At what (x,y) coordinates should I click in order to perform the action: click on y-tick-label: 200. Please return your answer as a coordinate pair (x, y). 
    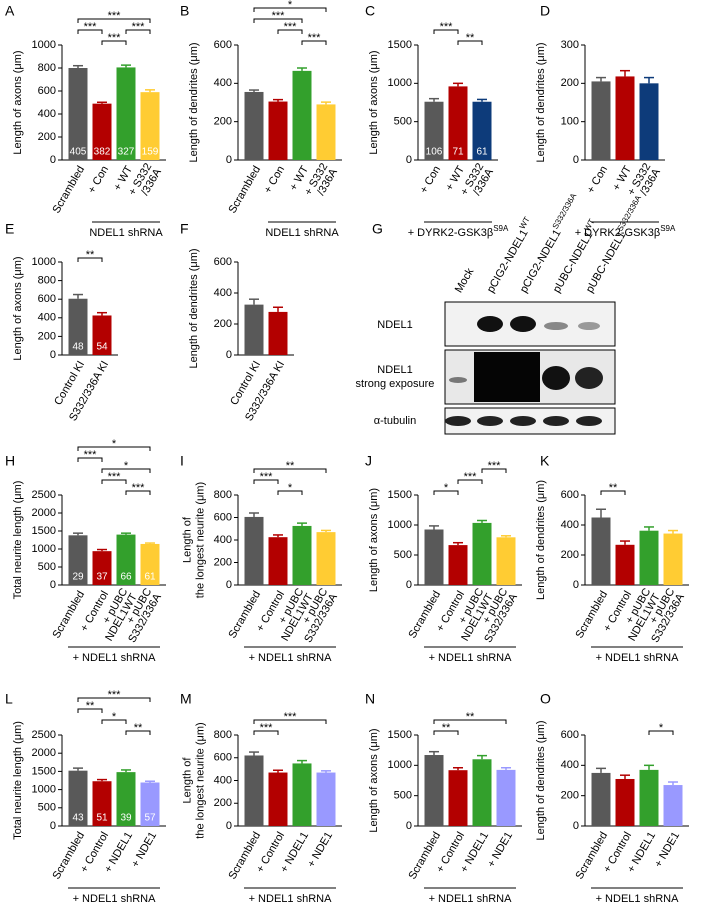
    Looking at the image, I should click on (223, 324).